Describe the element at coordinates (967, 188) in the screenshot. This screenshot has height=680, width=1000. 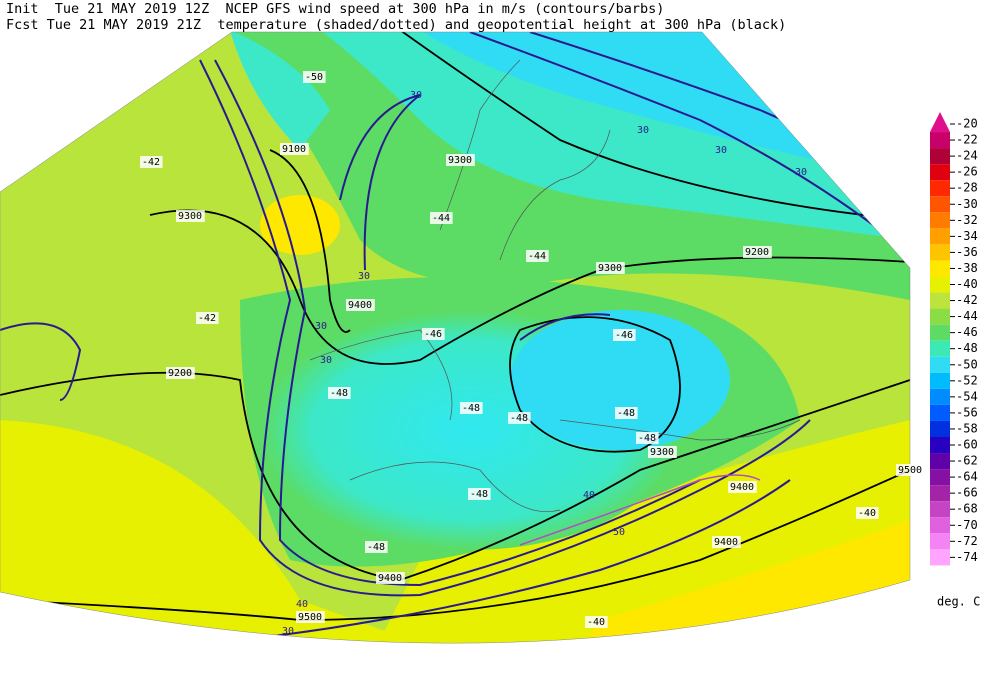
I see `legend-label: -28` at that location.